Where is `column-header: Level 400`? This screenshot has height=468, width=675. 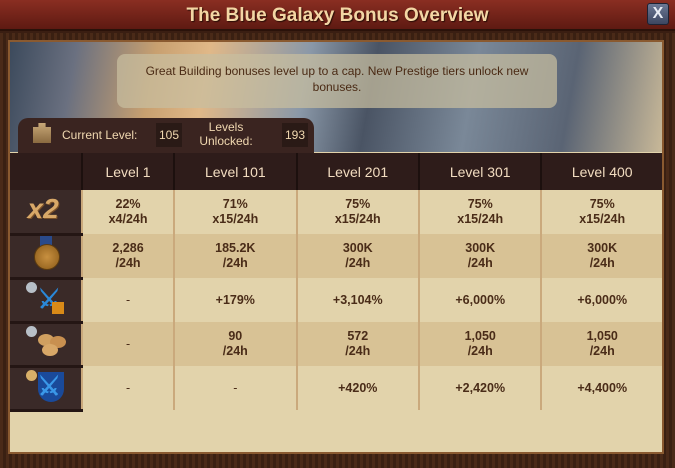 column-header: Level 400 is located at coordinates (601, 171).